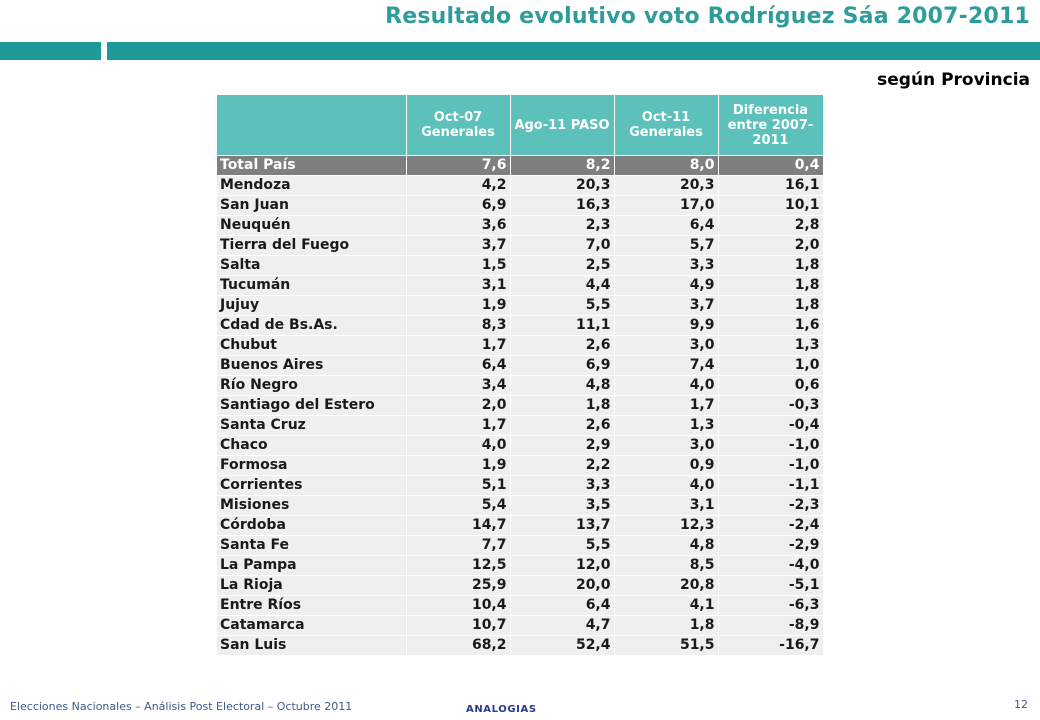 The width and height of the screenshot is (1040, 720). I want to click on cell-ago-11: 7,0, so click(562, 245).